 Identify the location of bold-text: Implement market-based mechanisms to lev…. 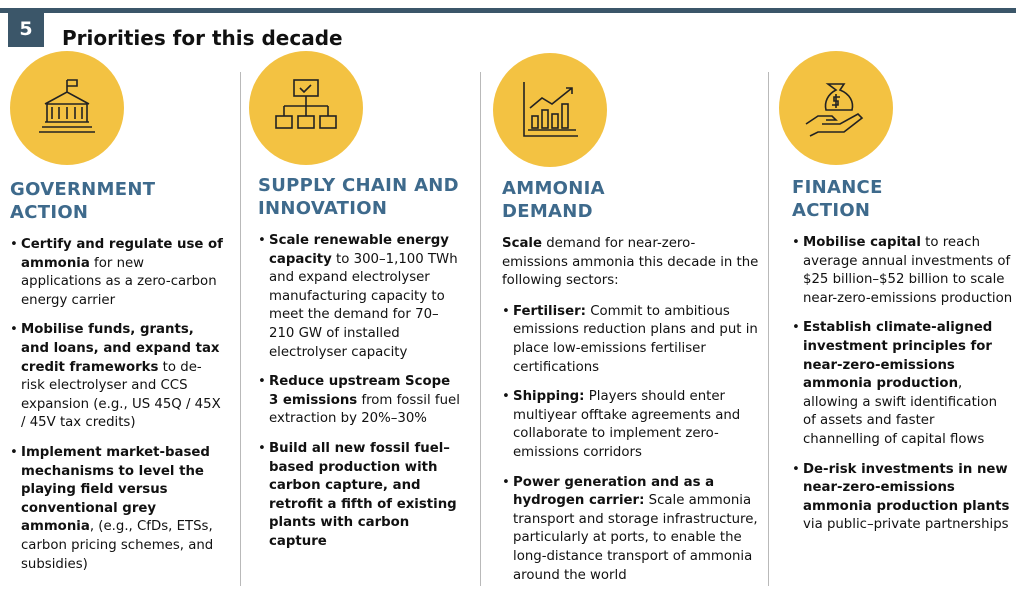
(115, 489).